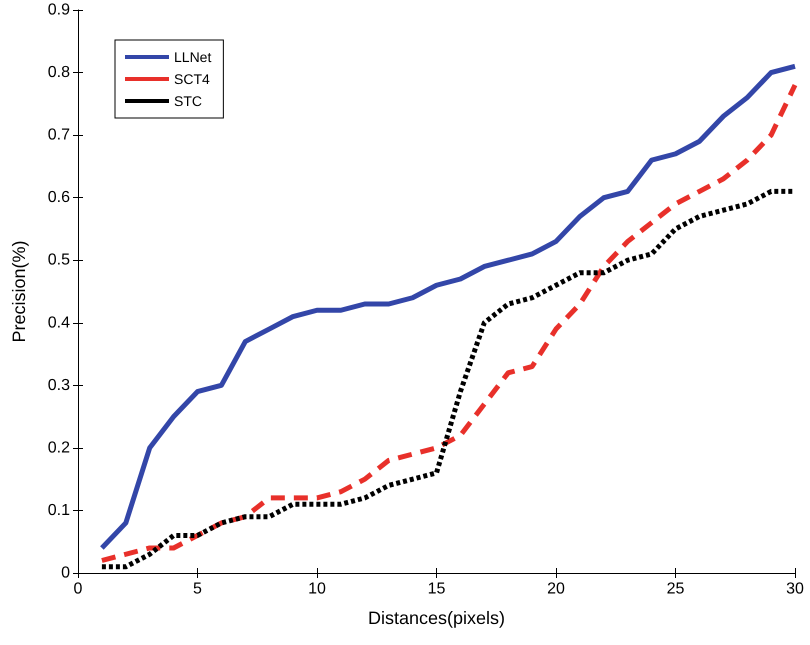  Describe the element at coordinates (59, 73) in the screenshot. I see `y-tick-label: 0.8` at that location.